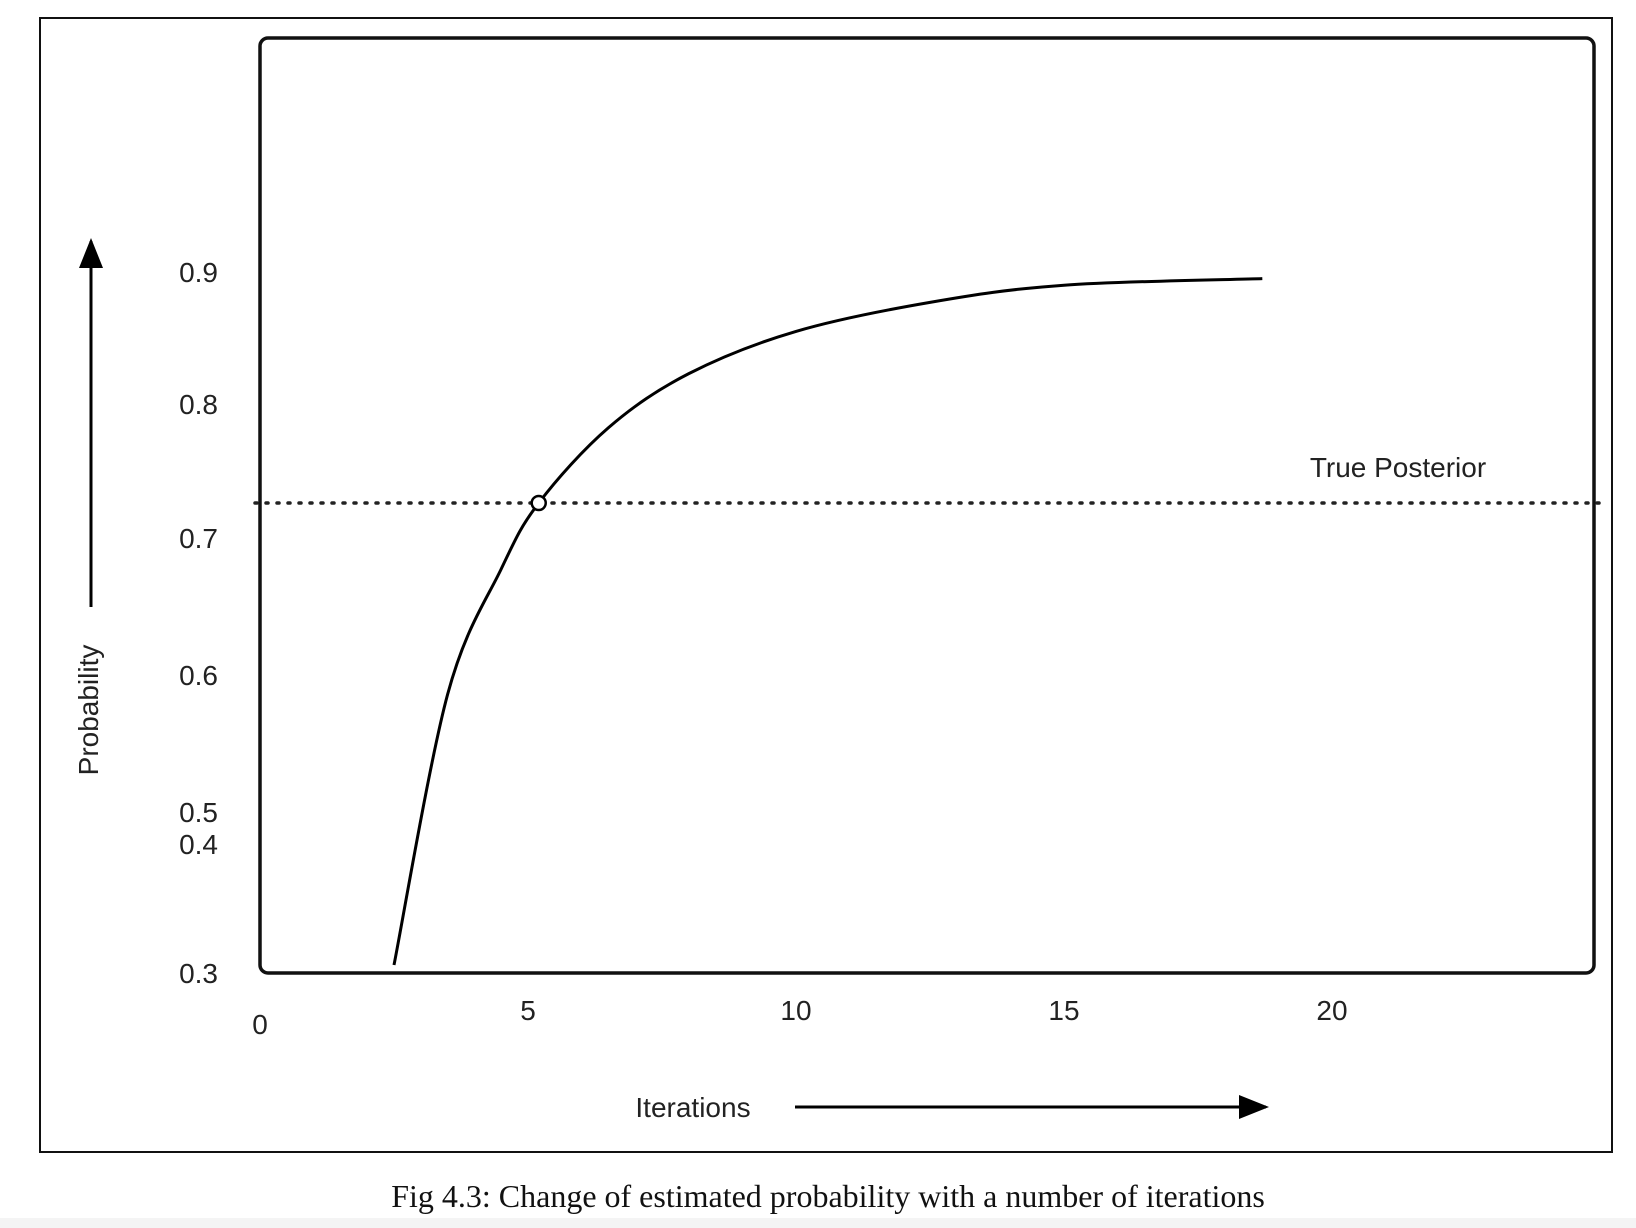 Image resolution: width=1636 pixels, height=1228 pixels. What do you see at coordinates (818, 1223) in the screenshot?
I see `footer-band` at bounding box center [818, 1223].